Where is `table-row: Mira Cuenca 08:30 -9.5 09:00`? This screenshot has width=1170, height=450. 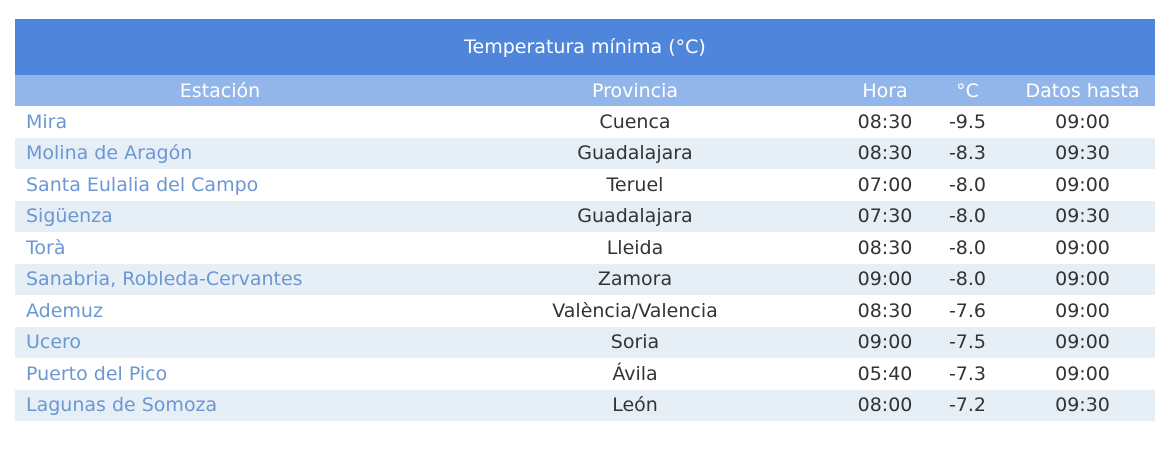 table-row: Mira Cuenca 08:30 -9.5 09:00 is located at coordinates (585, 122).